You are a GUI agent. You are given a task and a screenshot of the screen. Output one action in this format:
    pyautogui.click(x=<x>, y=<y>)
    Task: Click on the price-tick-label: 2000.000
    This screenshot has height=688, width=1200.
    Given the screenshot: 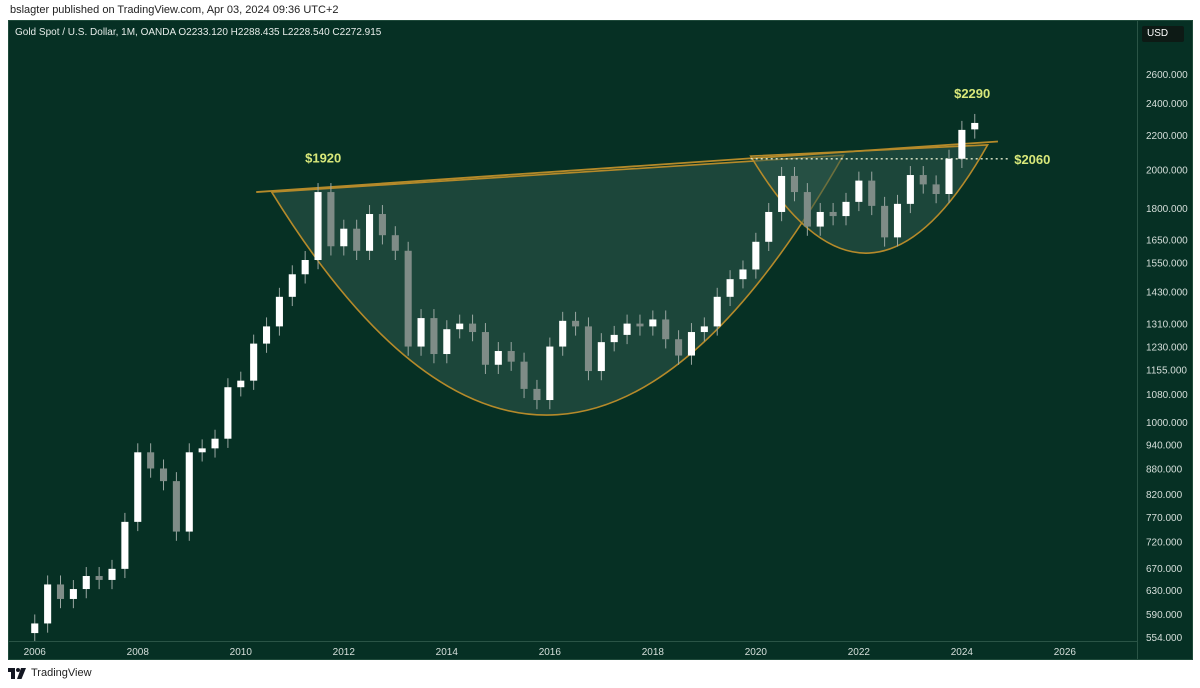 What is the action you would take?
    pyautogui.click(x=1167, y=171)
    